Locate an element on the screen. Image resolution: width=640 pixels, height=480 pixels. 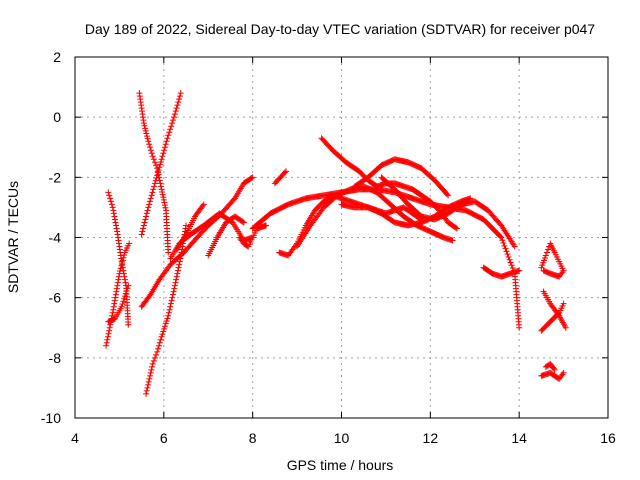
series-track-p is located at coordinates (389, 183).